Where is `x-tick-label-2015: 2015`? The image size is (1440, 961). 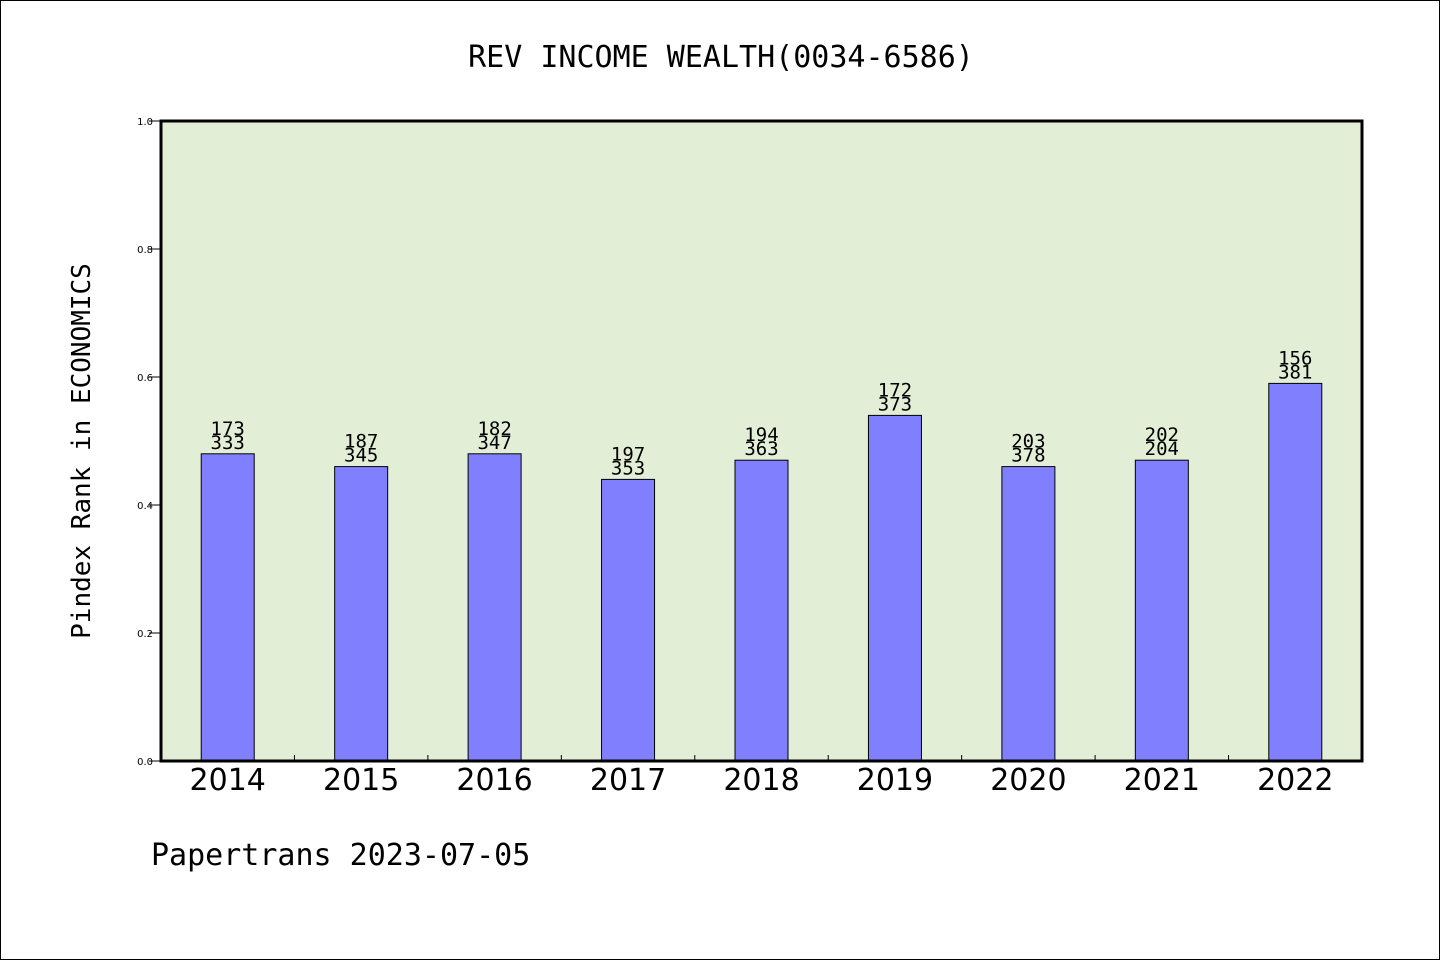 x-tick-label-2015: 2015 is located at coordinates (361, 780).